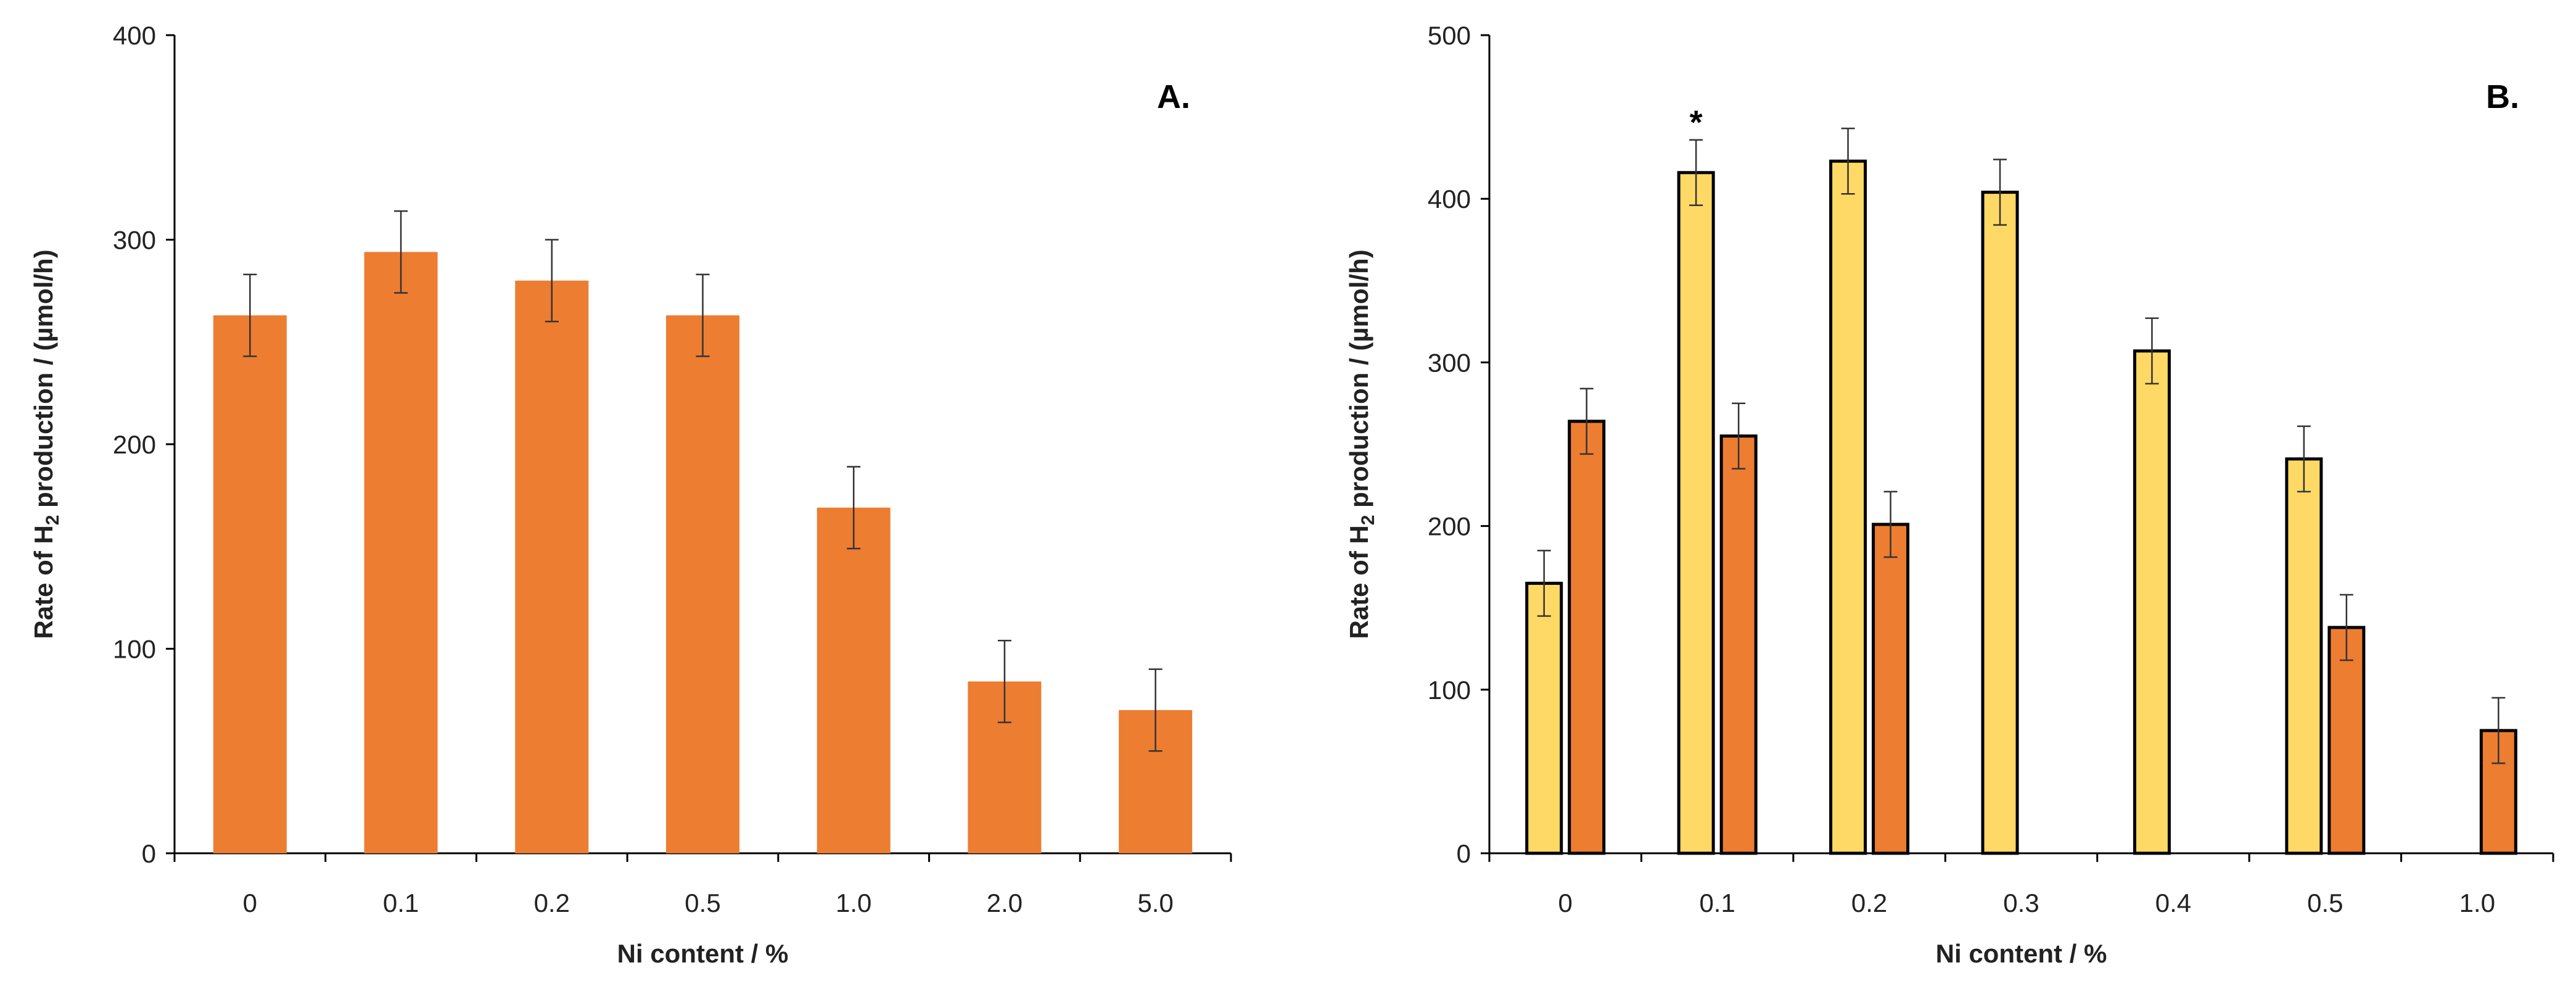 The height and width of the screenshot is (989, 2576). I want to click on significance-annotation: *, so click(1696, 122).